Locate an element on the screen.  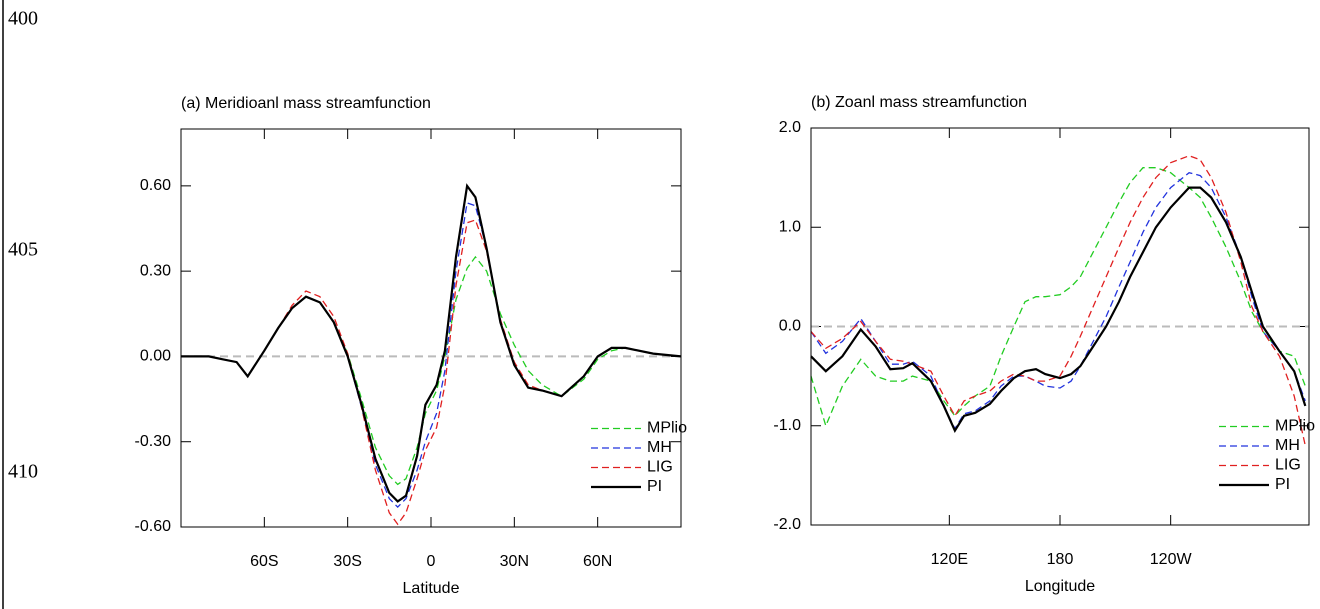
series-line is located at coordinates (431, 370).